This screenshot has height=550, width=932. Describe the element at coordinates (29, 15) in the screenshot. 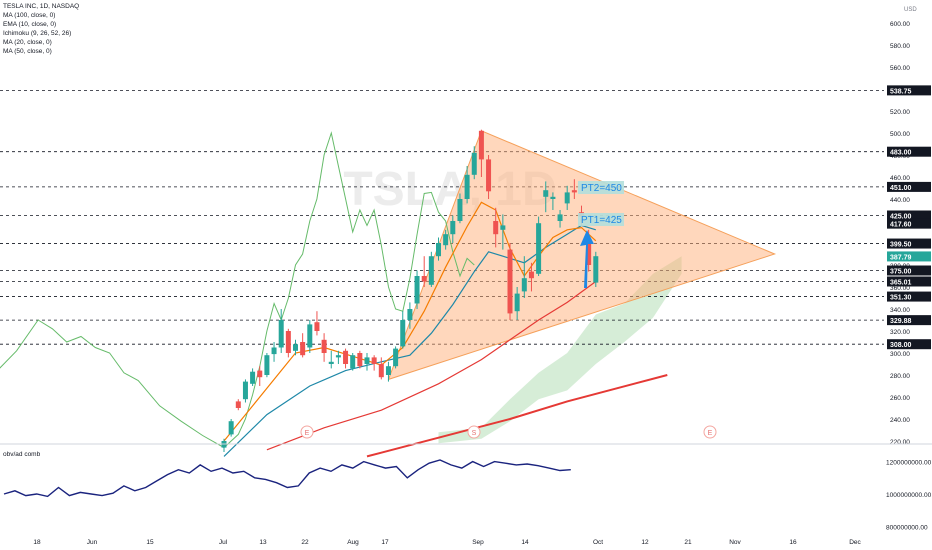

I see `legend-indicator-ma100: MA (100, close, 0)` at that location.